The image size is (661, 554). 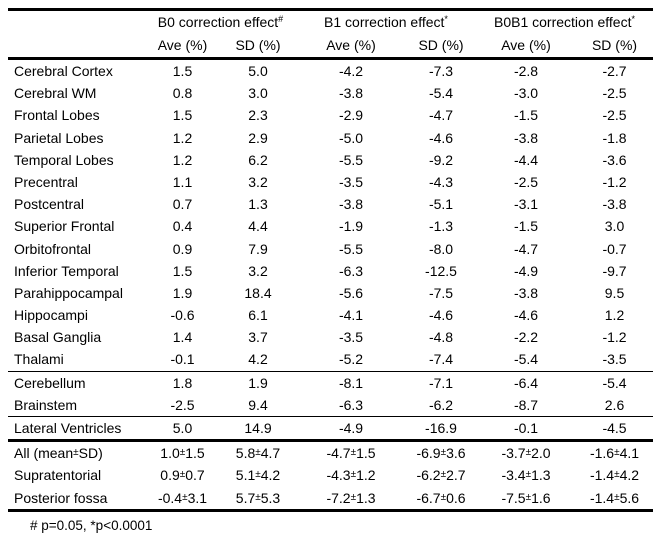 I want to click on sub-header-ave-b0b1: Ave (%), so click(x=526, y=45).